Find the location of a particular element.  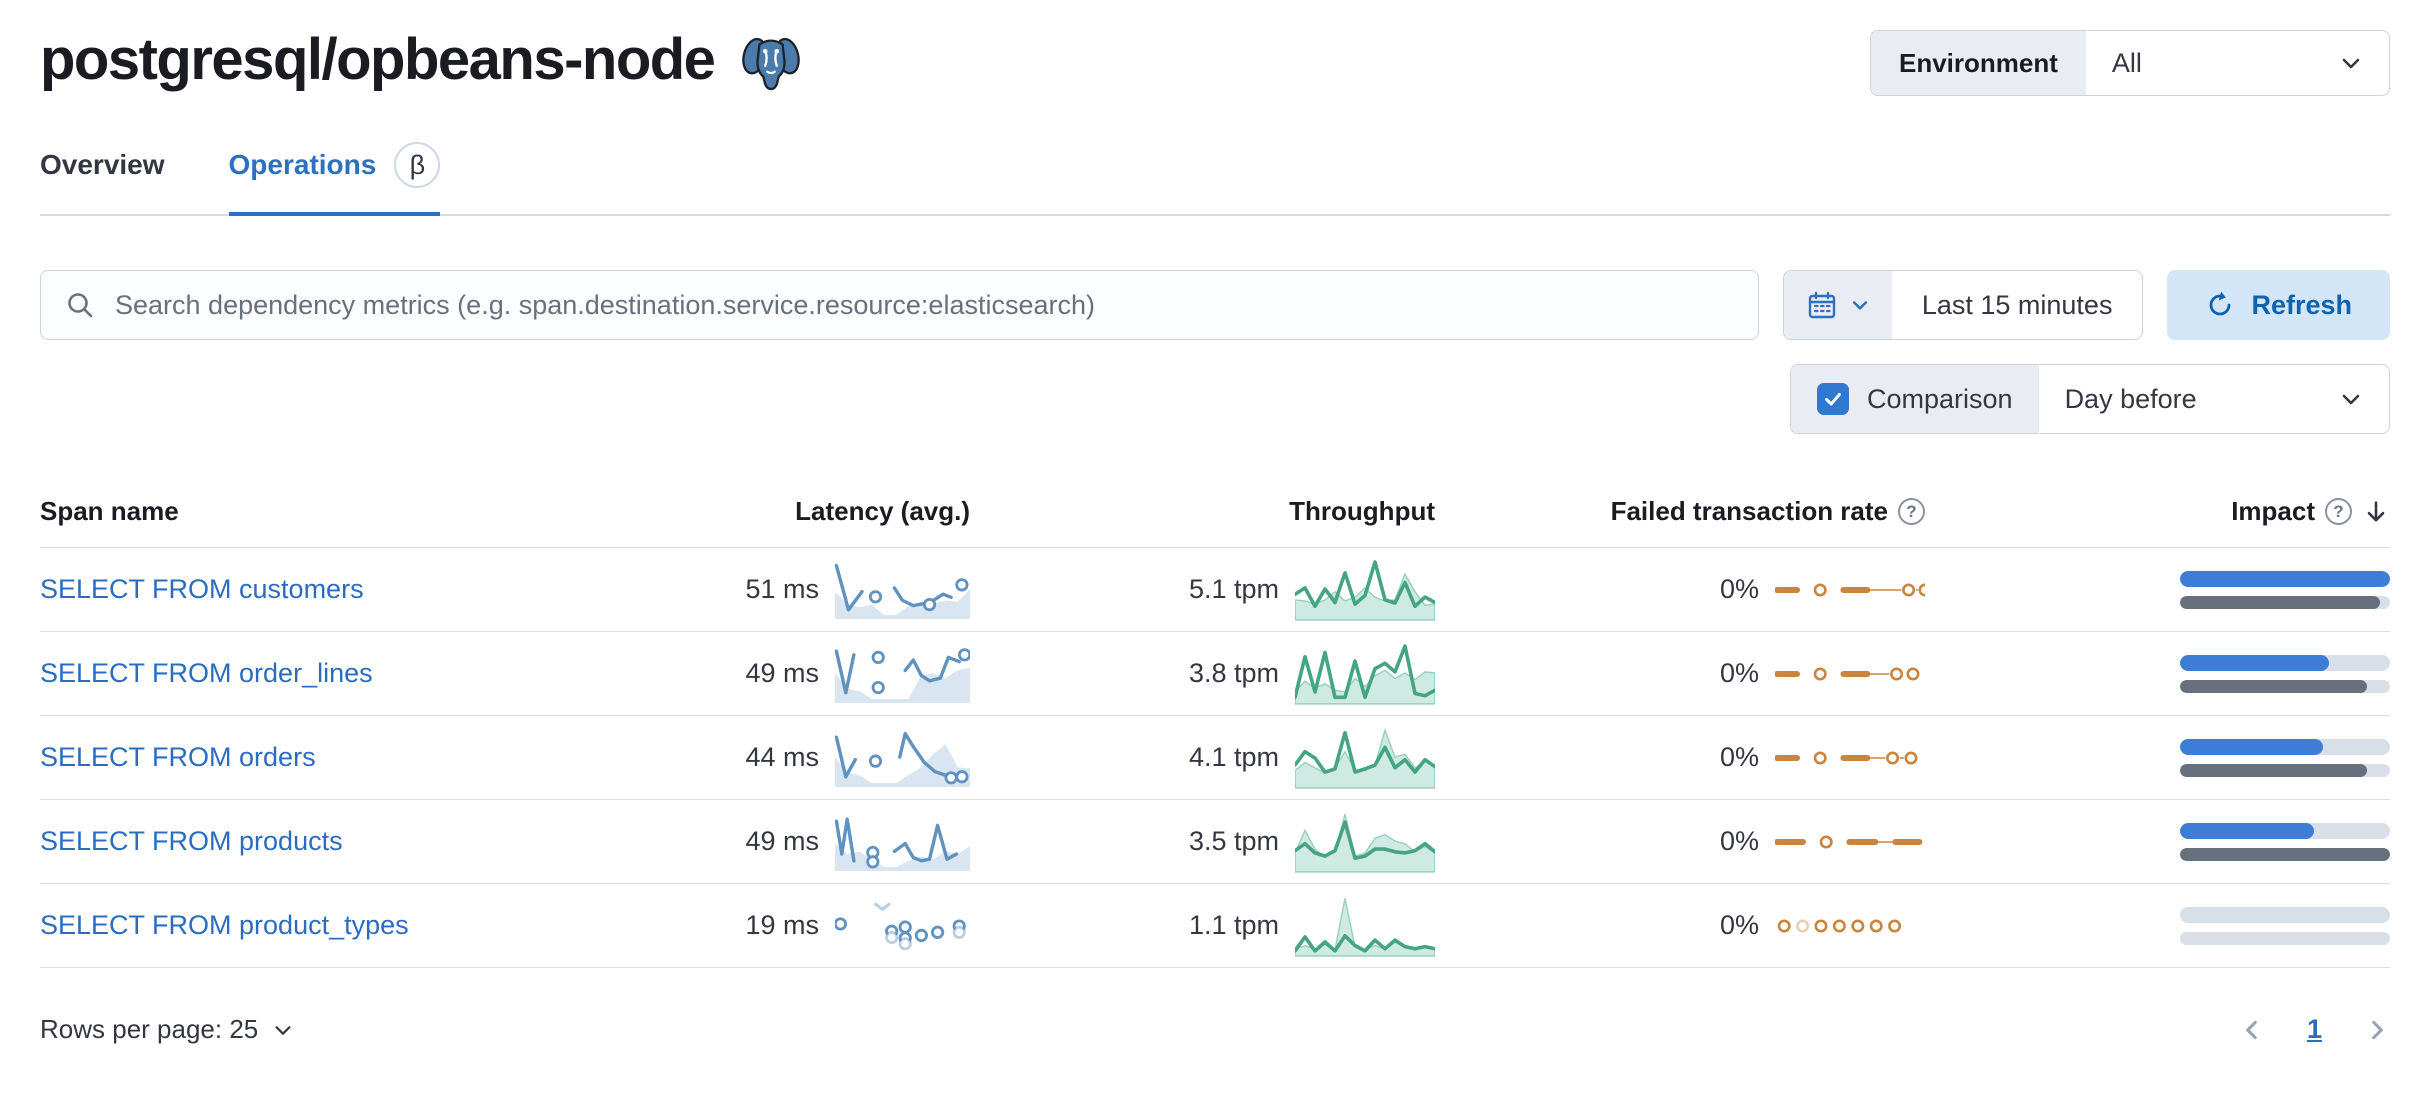

latency-value: 49 ms is located at coordinates (782, 673).